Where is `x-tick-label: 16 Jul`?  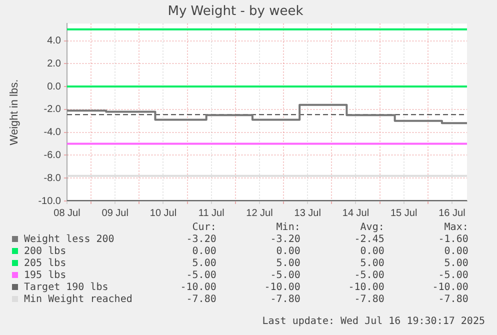
x-tick-label: 16 Jul is located at coordinates (452, 213).